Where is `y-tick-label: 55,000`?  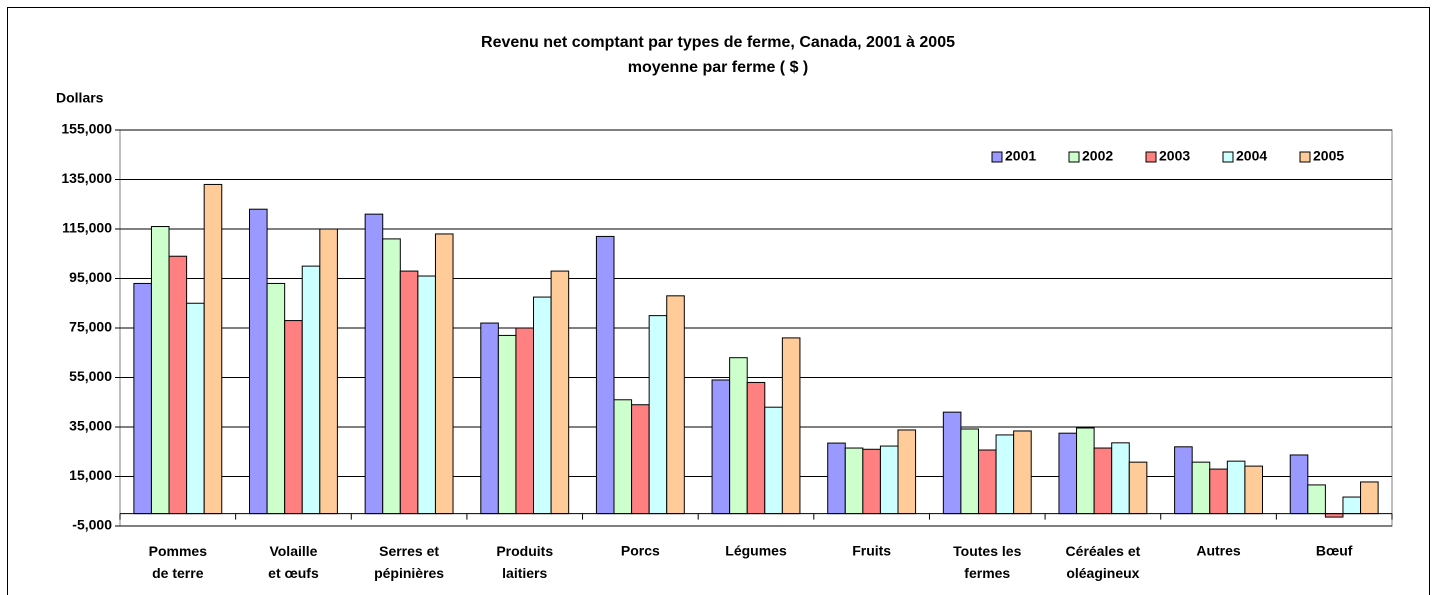
y-tick-label: 55,000 is located at coordinates (90, 376).